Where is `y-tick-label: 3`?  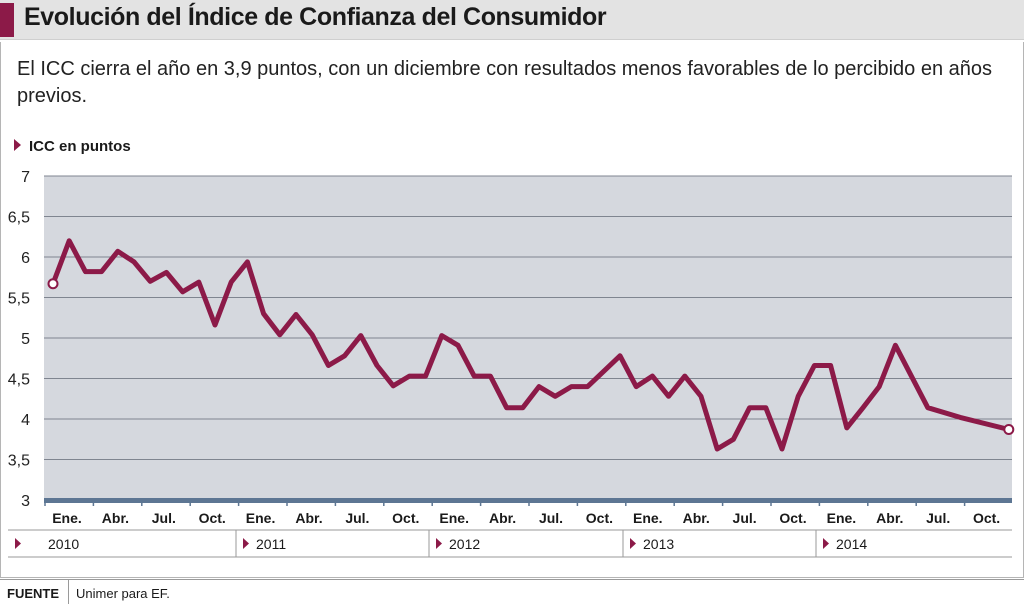
y-tick-label: 3 is located at coordinates (25, 501).